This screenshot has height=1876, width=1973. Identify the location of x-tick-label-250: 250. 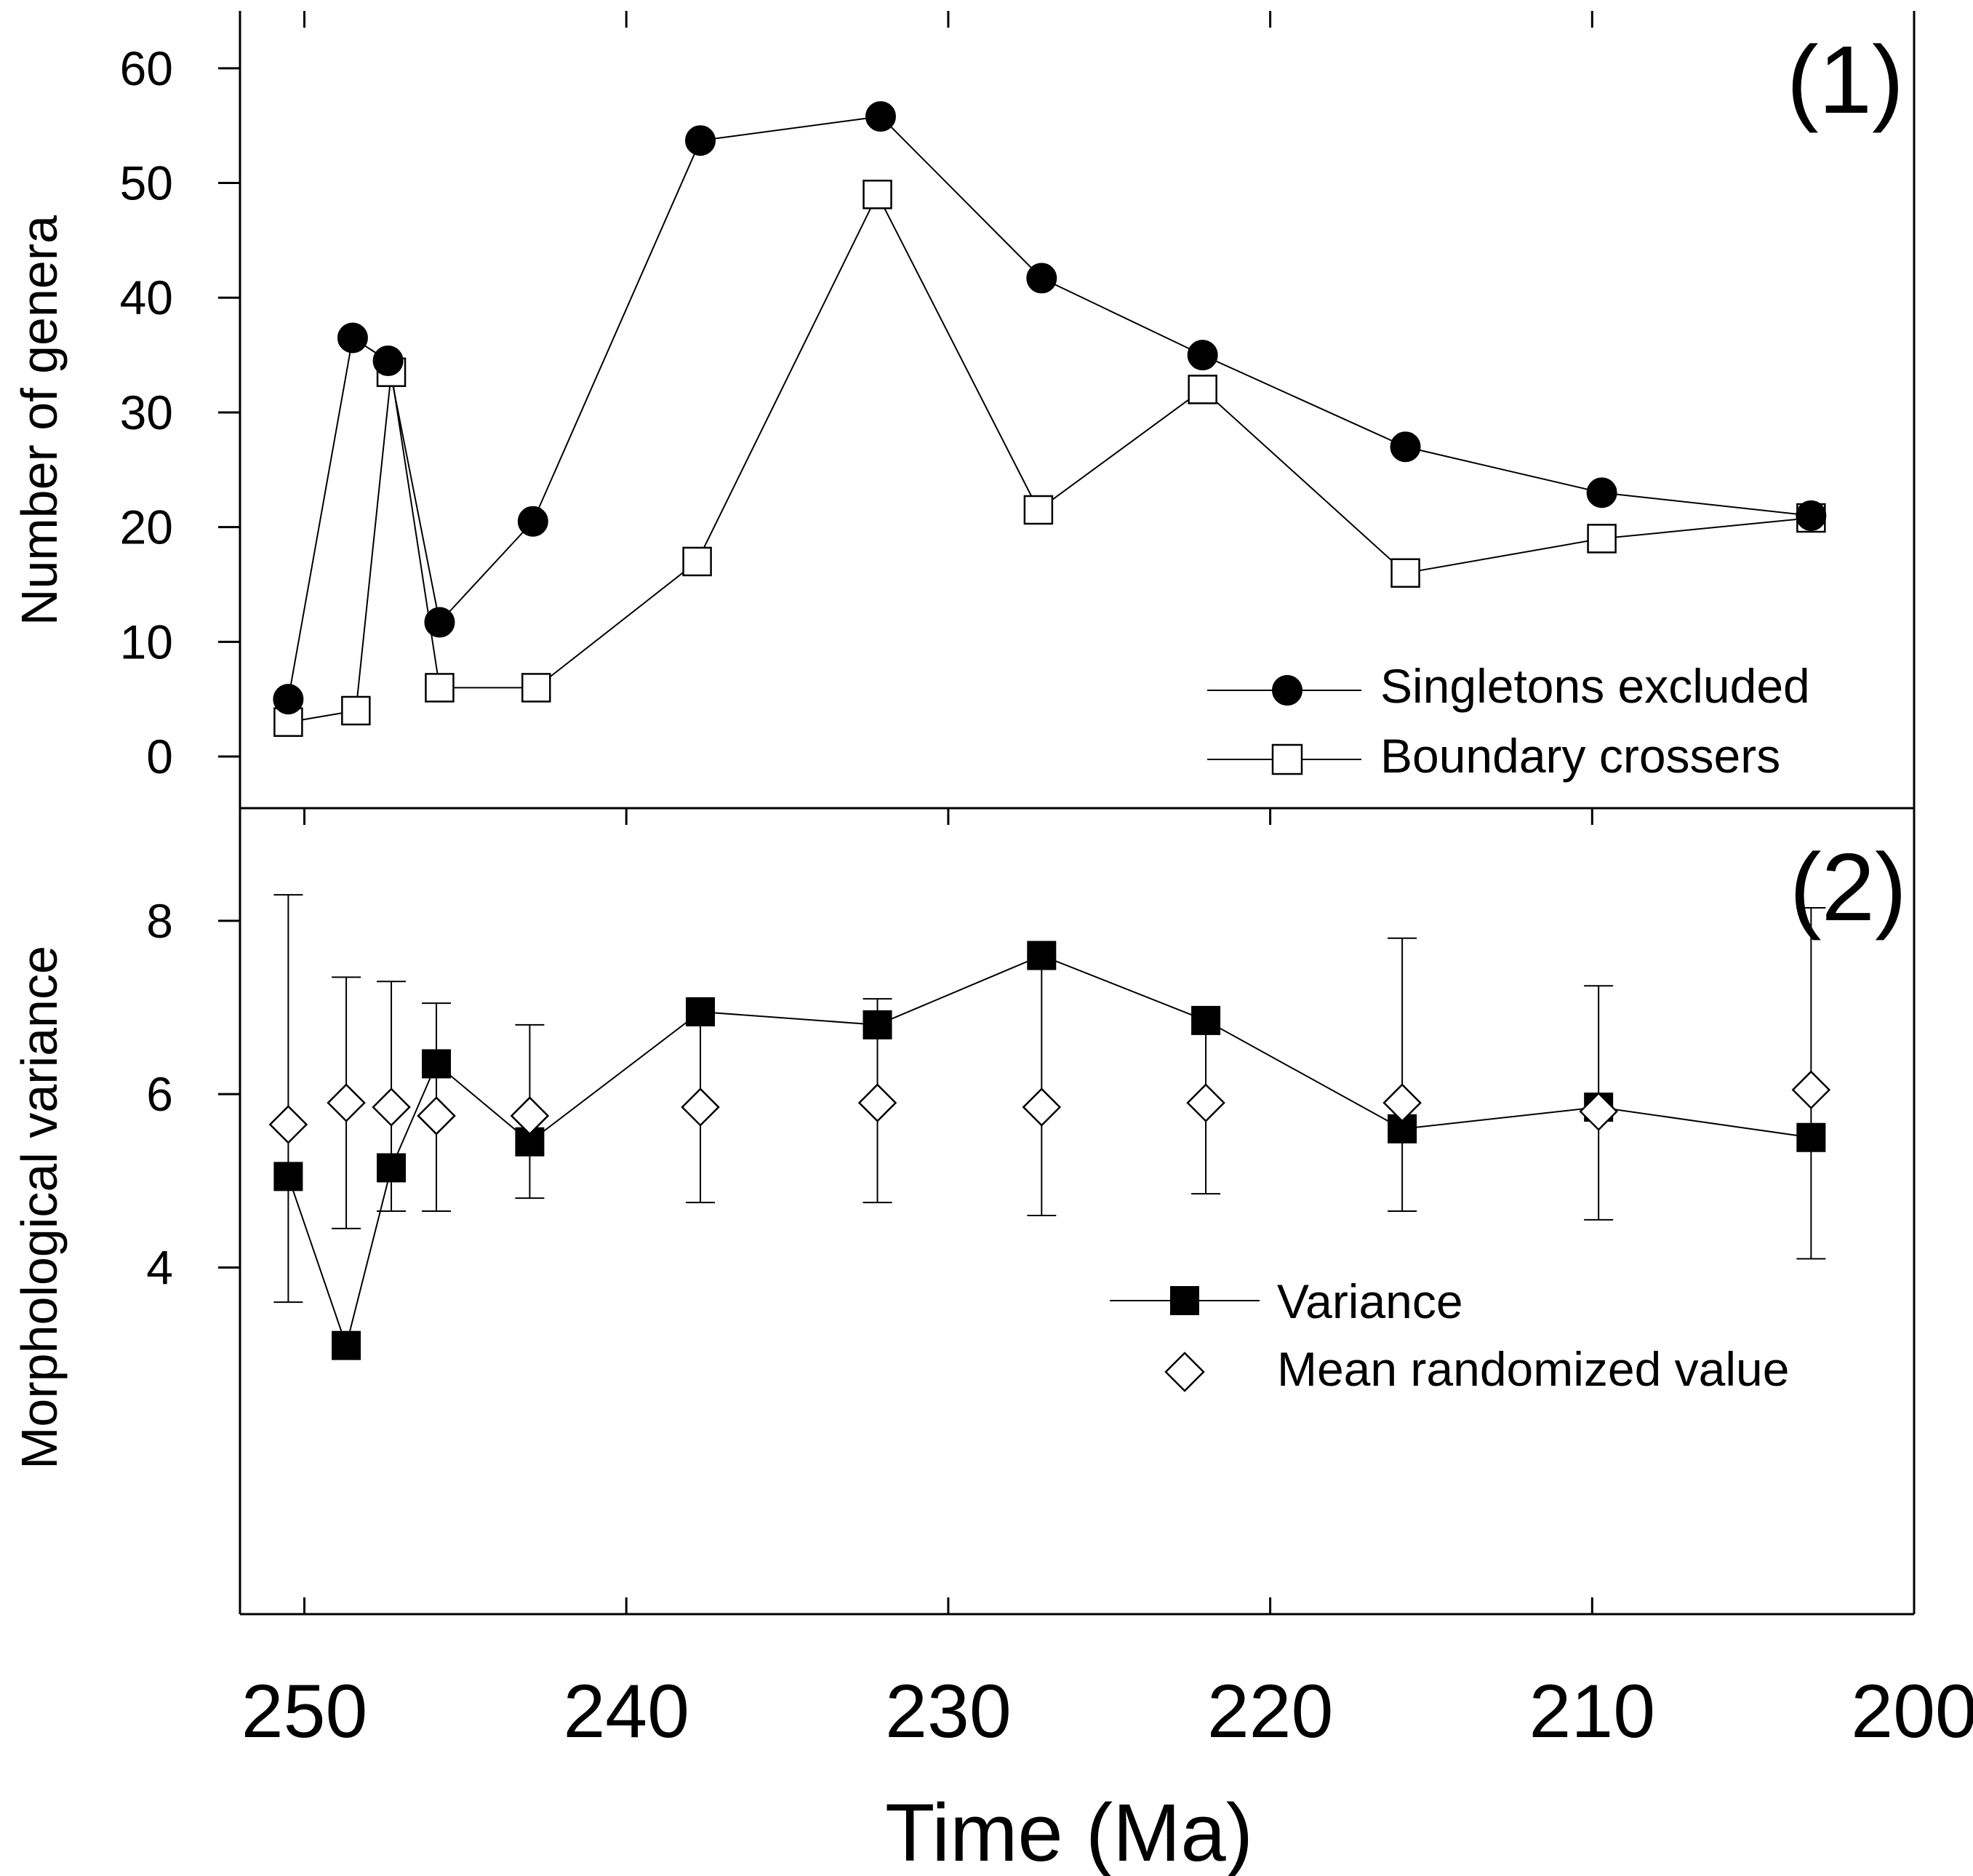
(304, 1712).